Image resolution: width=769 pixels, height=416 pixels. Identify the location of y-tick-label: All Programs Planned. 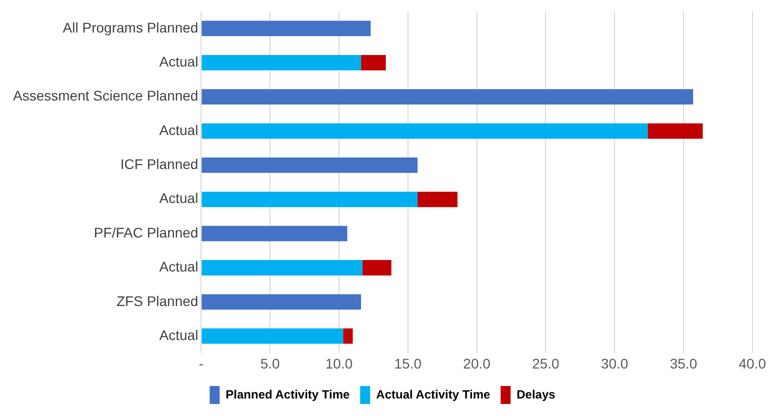
(130, 27).